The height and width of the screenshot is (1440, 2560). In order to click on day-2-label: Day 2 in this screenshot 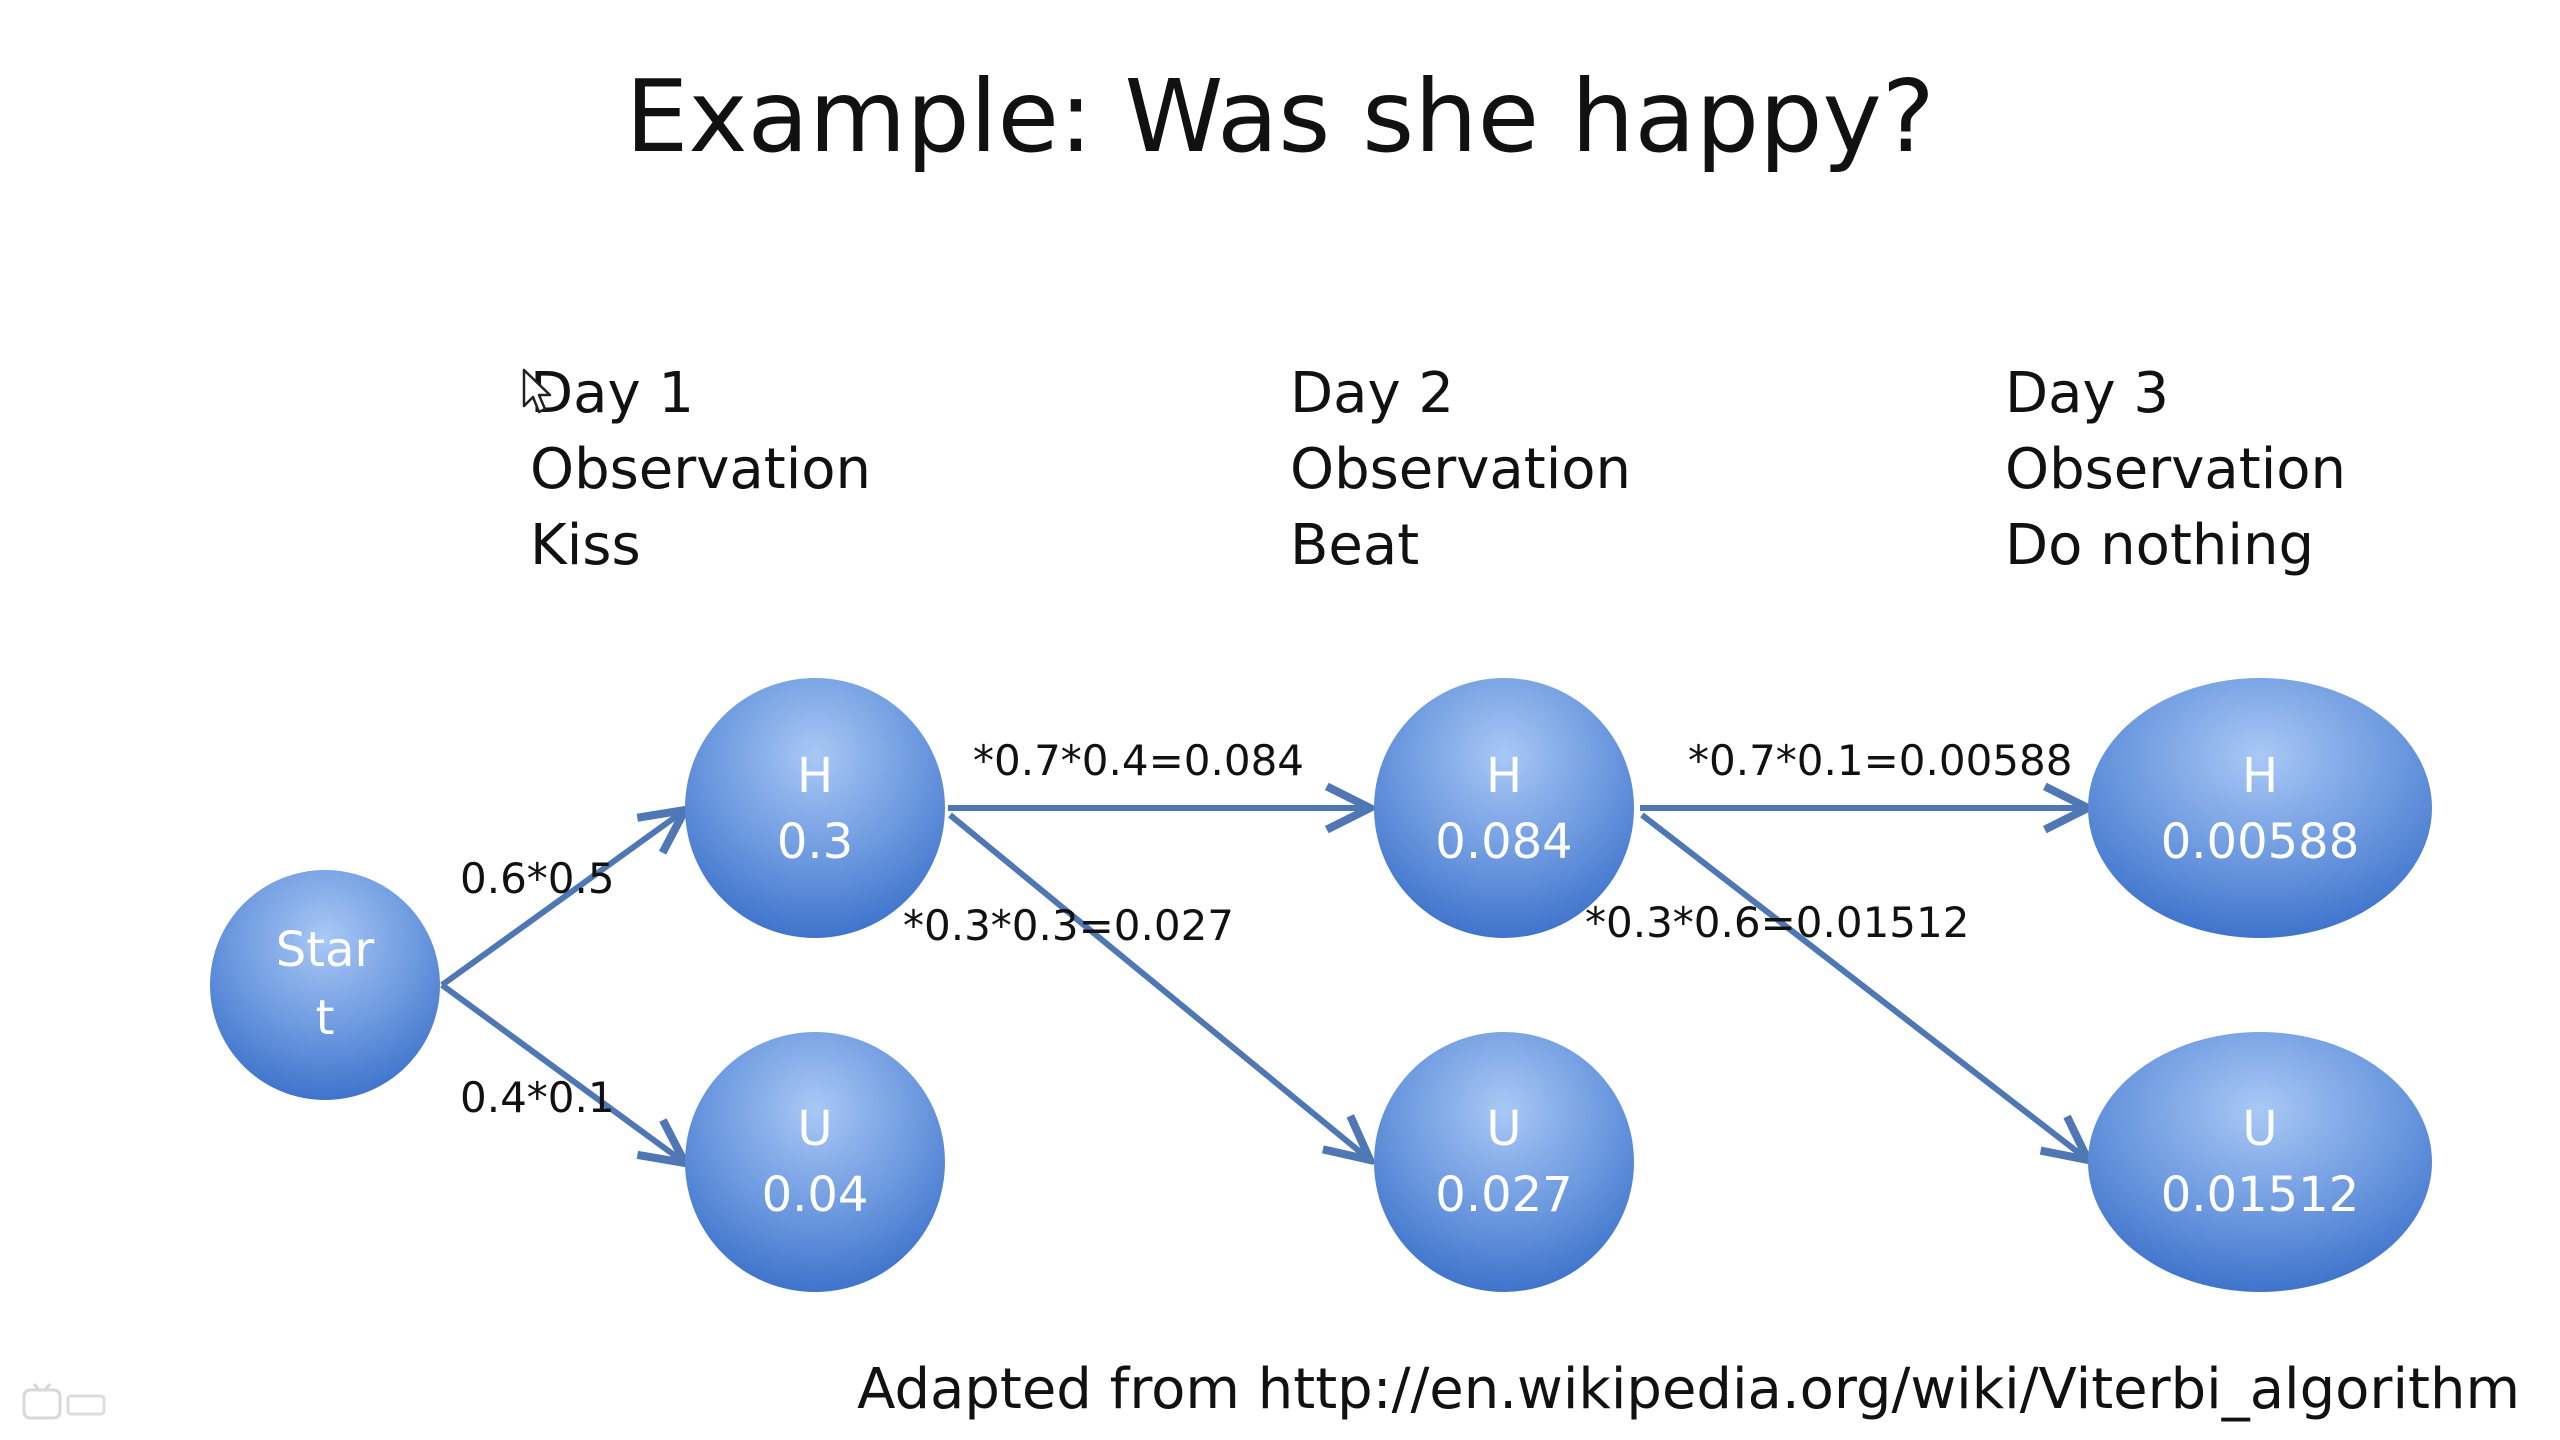, I will do `click(1372, 393)`.